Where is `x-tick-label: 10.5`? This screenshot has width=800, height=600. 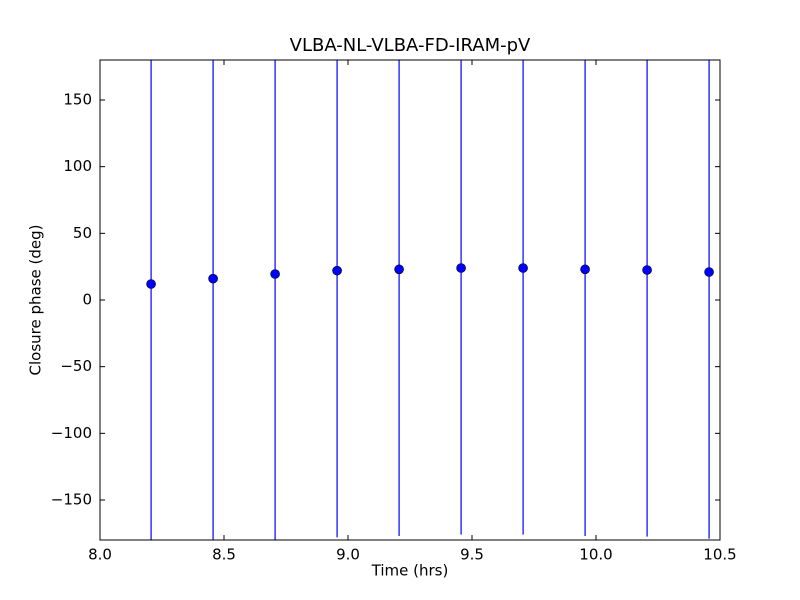 x-tick-label: 10.5 is located at coordinates (719, 555).